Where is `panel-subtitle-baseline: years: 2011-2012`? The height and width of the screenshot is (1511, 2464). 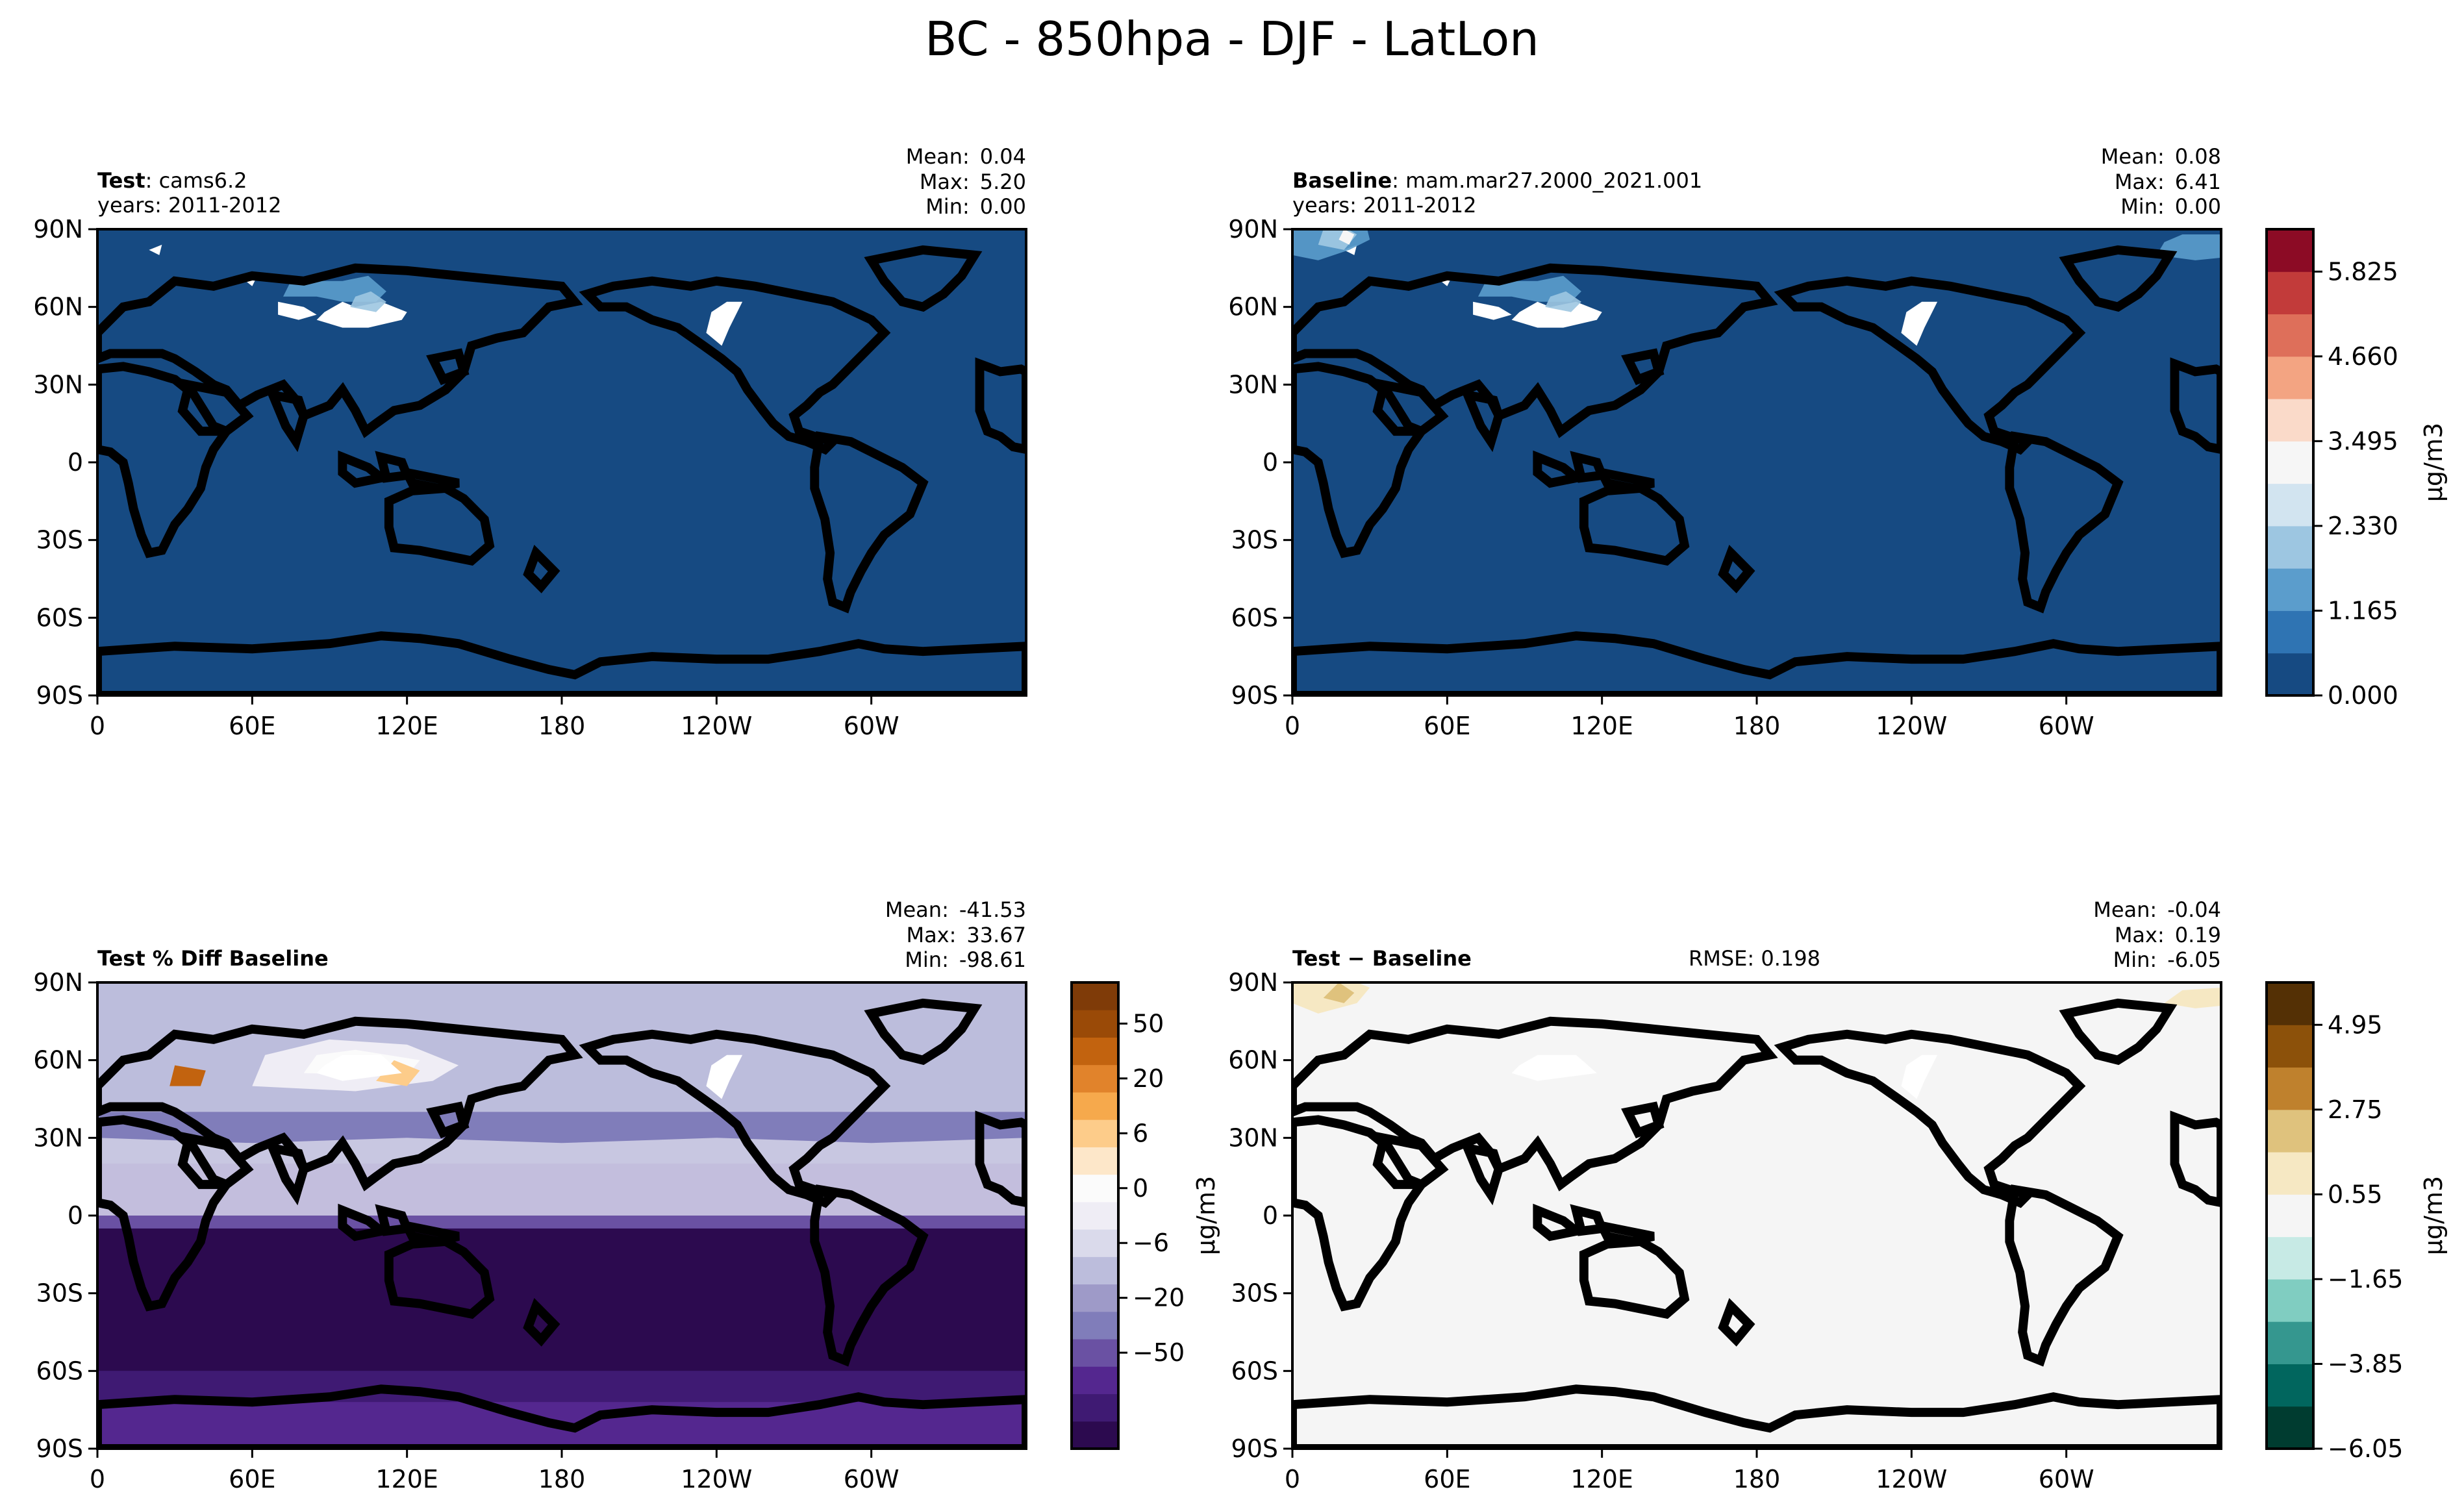 panel-subtitle-baseline: years: 2011-2012 is located at coordinates (1384, 205).